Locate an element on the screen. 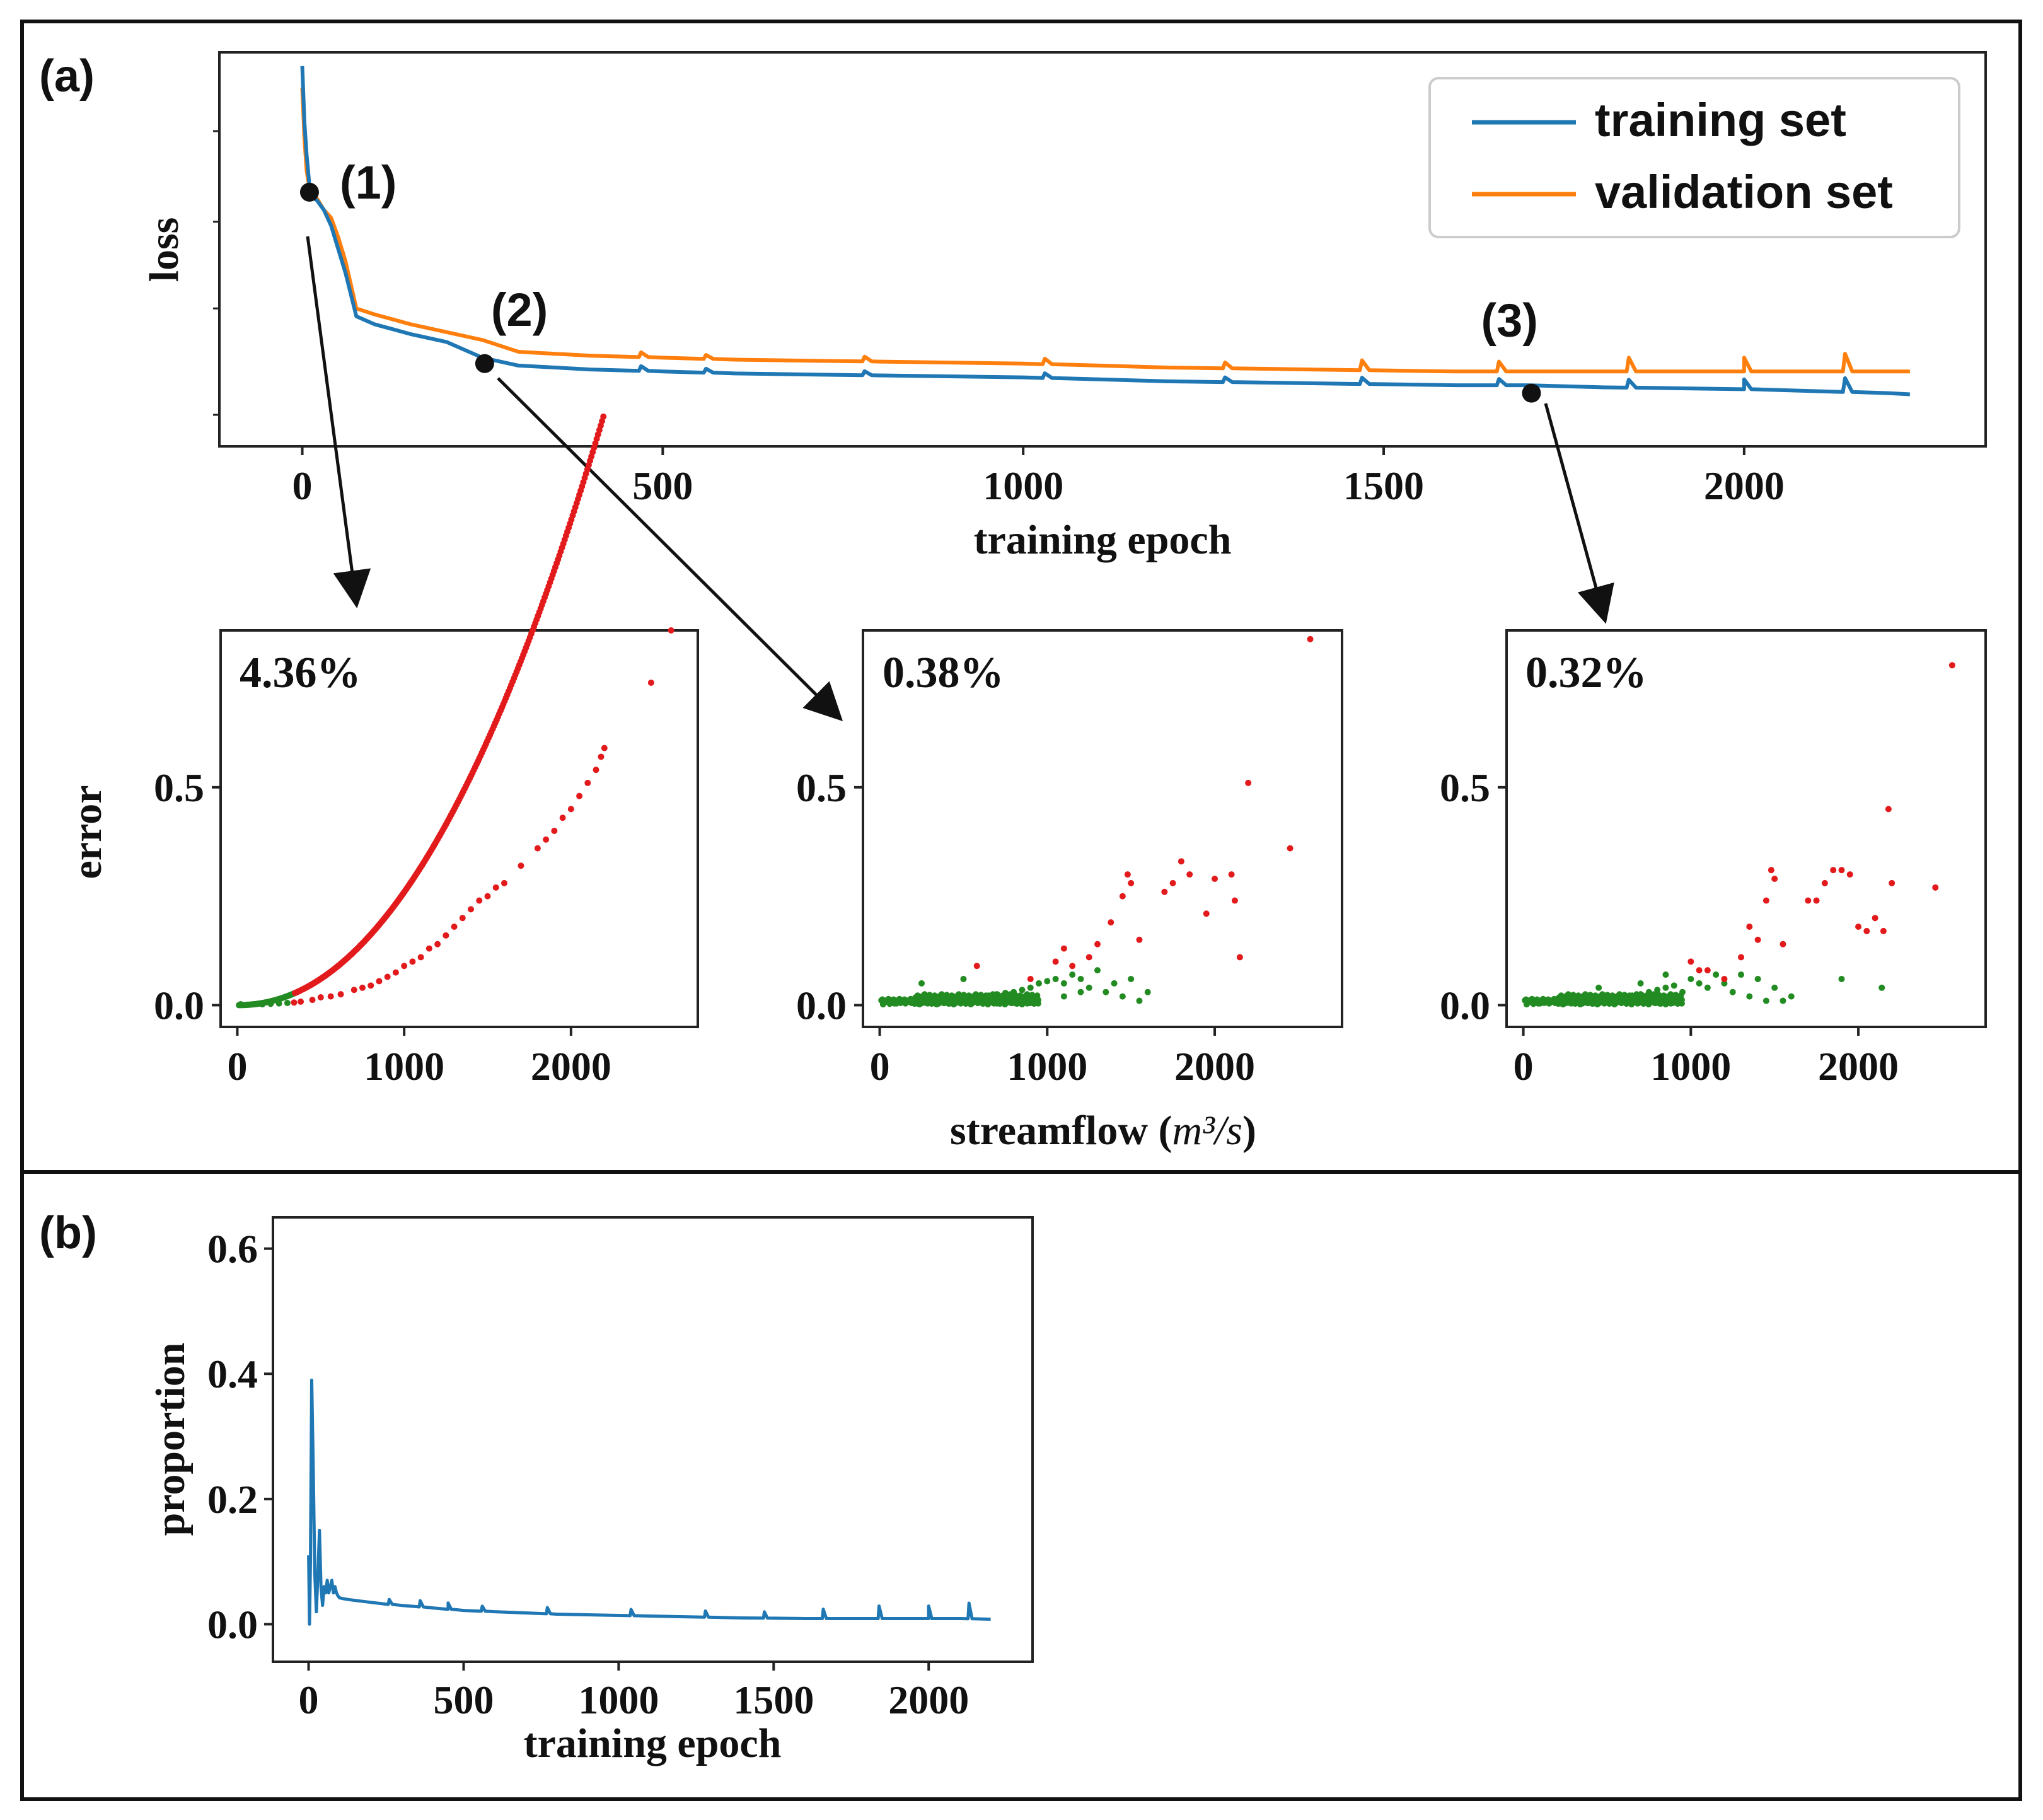 Image resolution: width=2043 pixels, height=1820 pixels. legend-training-label: training set is located at coordinates (1720, 120).